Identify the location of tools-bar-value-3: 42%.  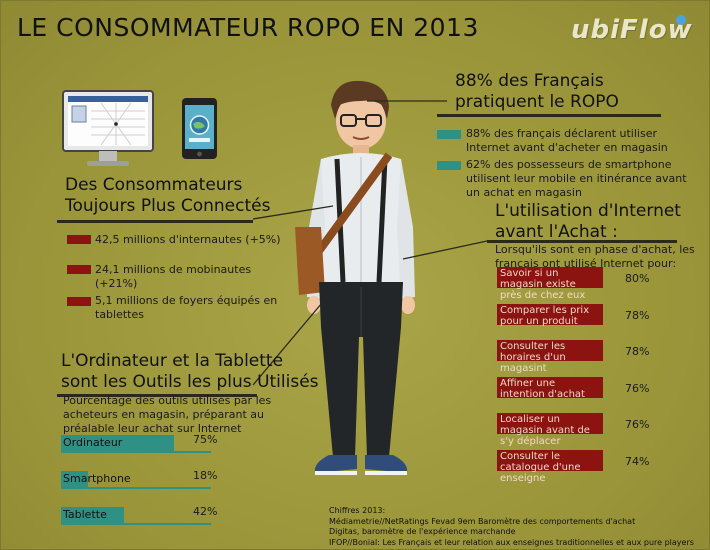
(205, 511).